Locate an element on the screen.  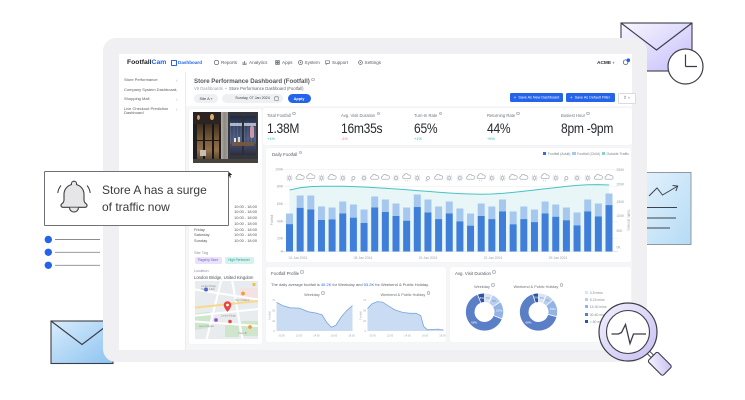
svg-text: 0K is located at coordinates (619, 247).